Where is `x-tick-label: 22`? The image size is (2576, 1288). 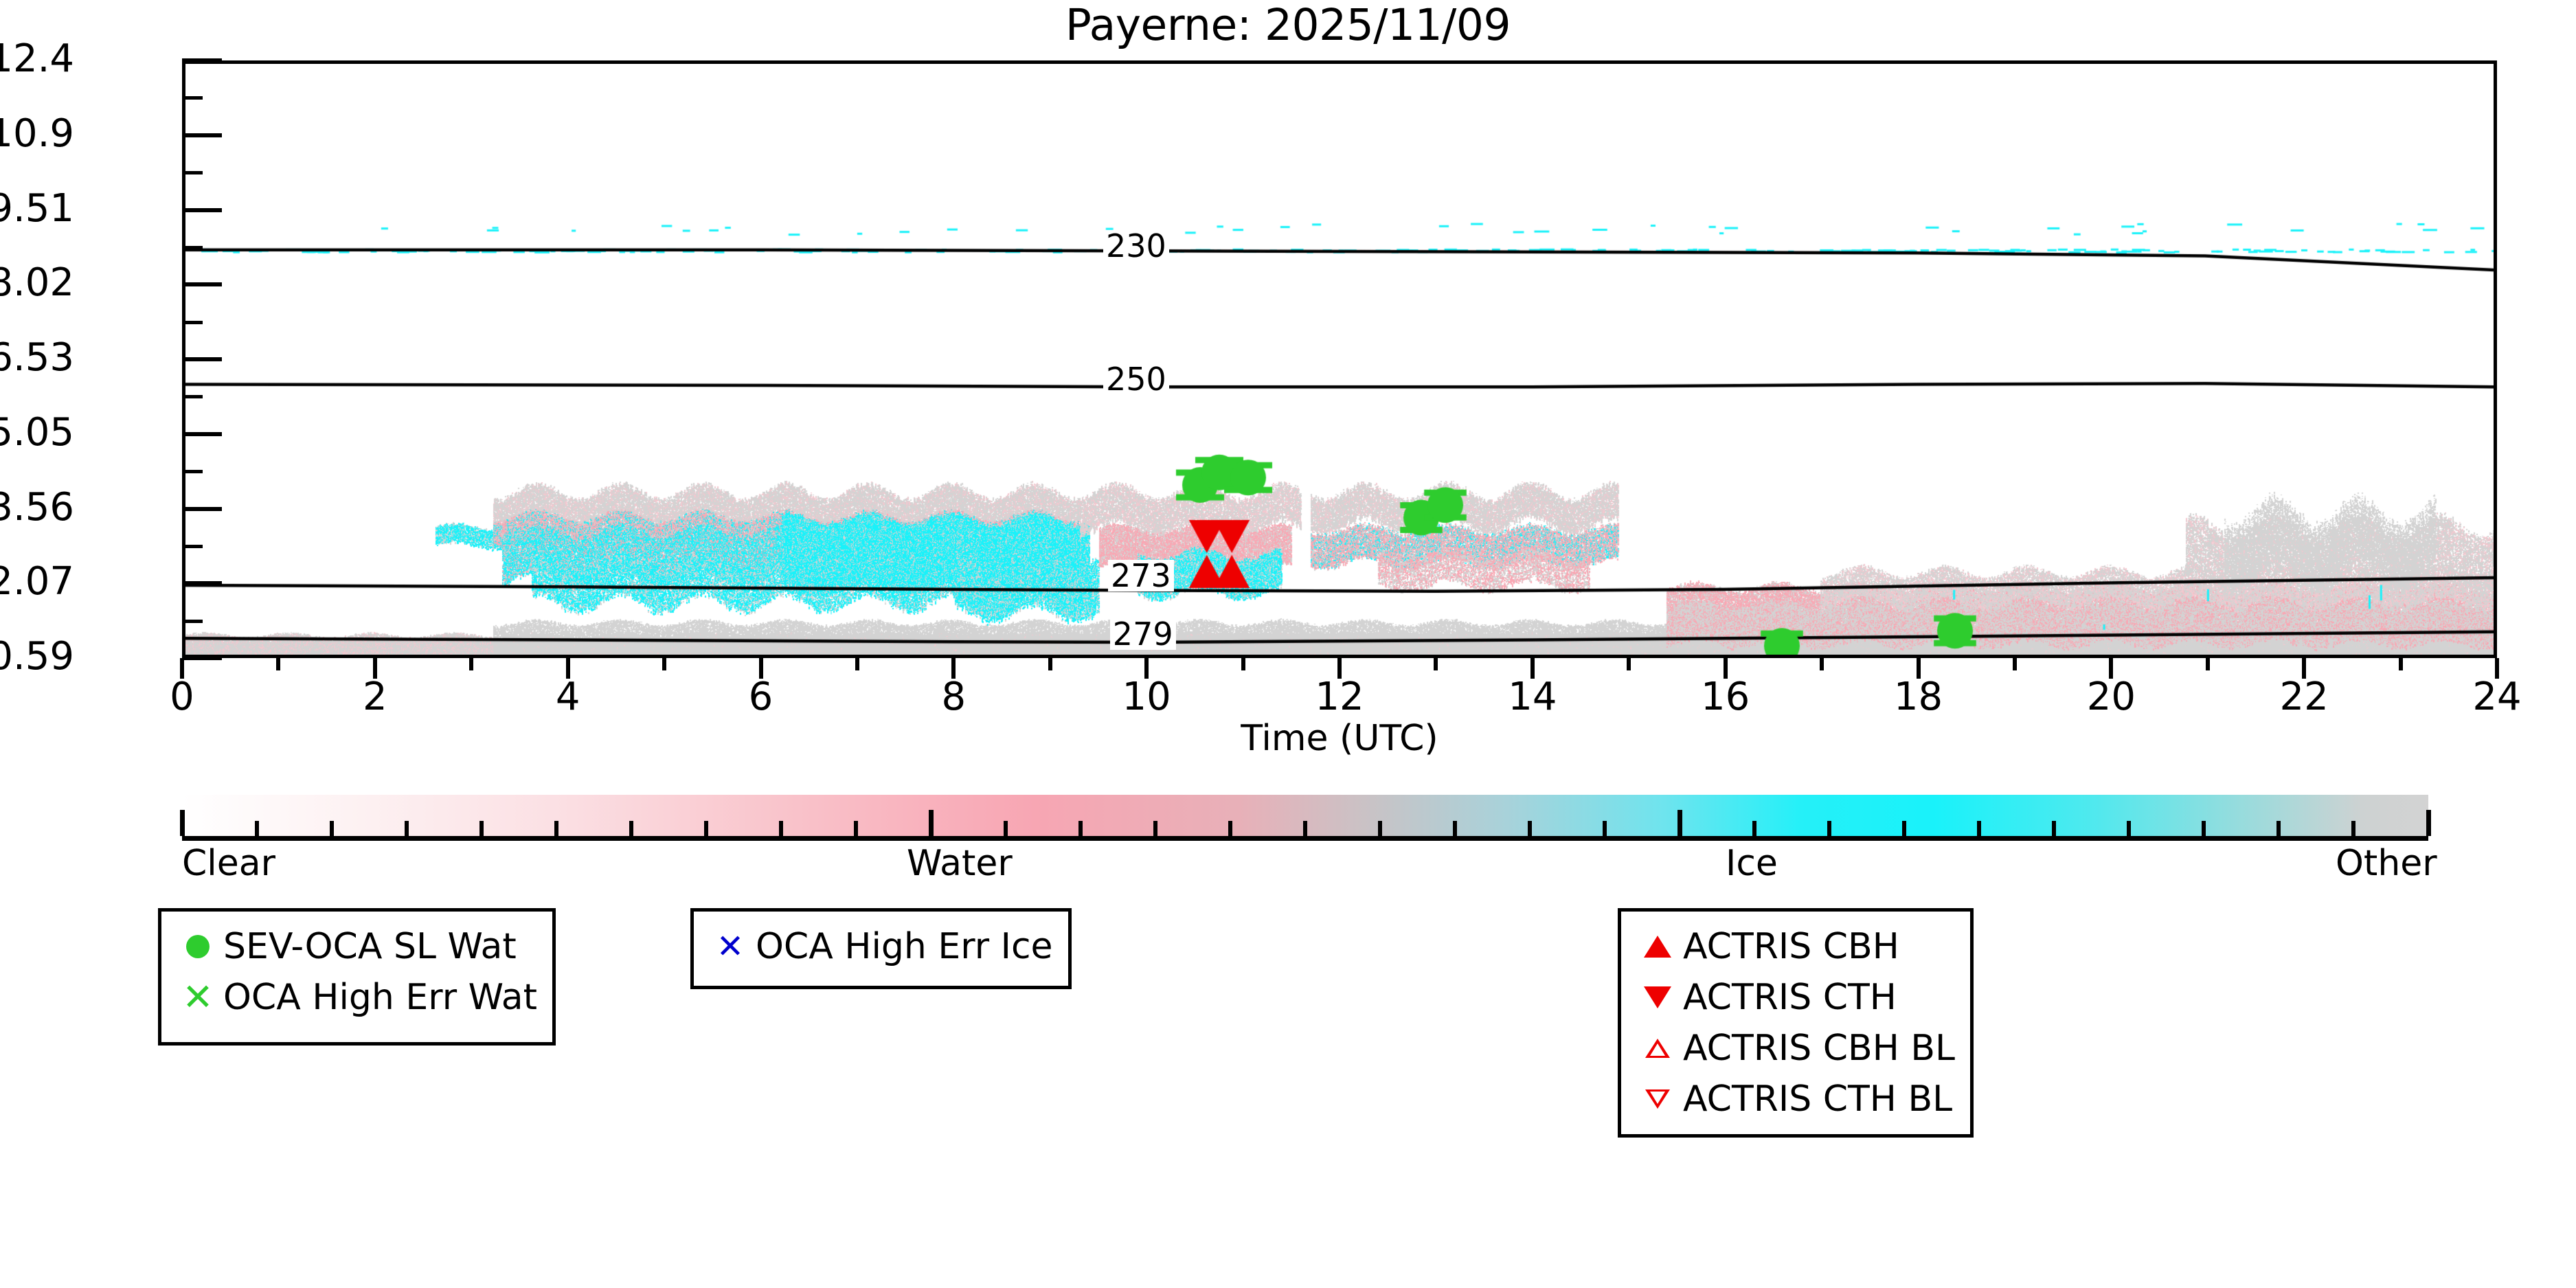
x-tick-label: 22 is located at coordinates (2304, 697).